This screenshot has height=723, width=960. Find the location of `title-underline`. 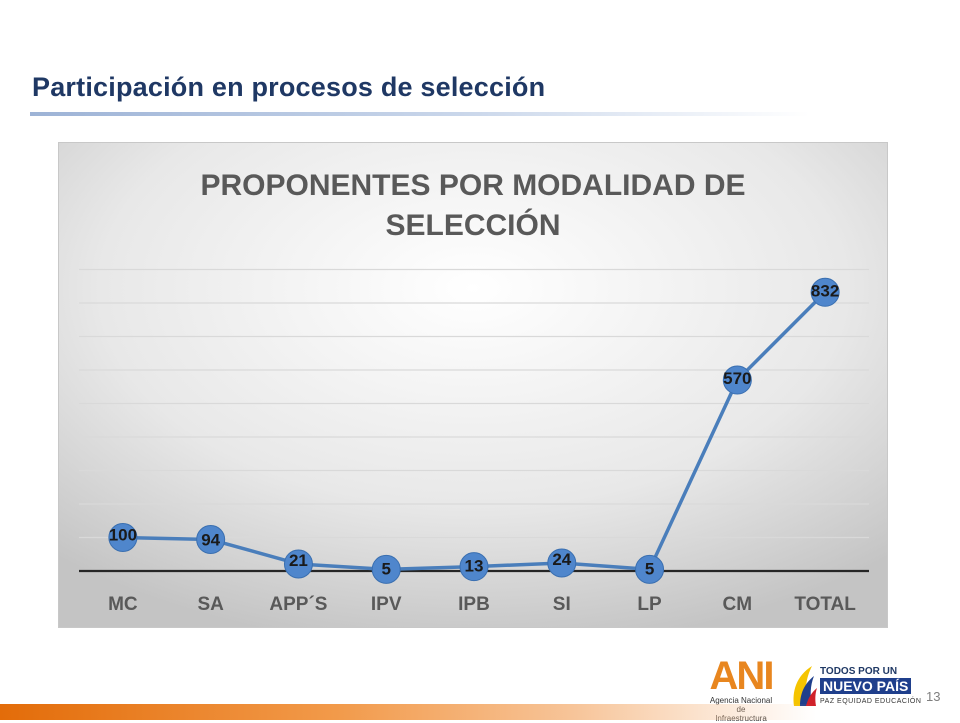

title-underline is located at coordinates (420, 114).